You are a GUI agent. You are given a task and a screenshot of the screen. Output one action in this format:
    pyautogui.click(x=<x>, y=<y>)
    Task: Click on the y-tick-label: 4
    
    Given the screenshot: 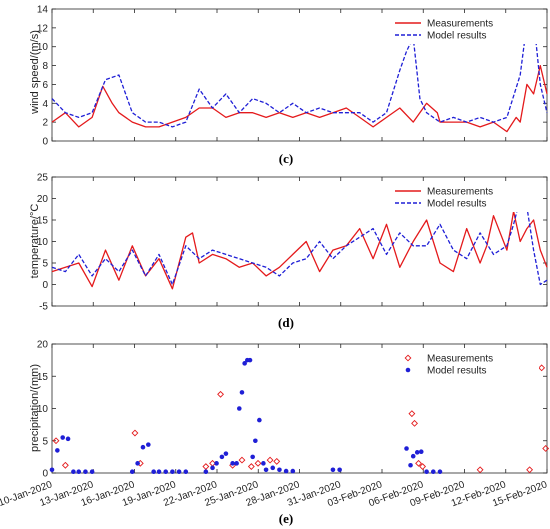 What is the action you would take?
    pyautogui.click(x=45, y=104)
    